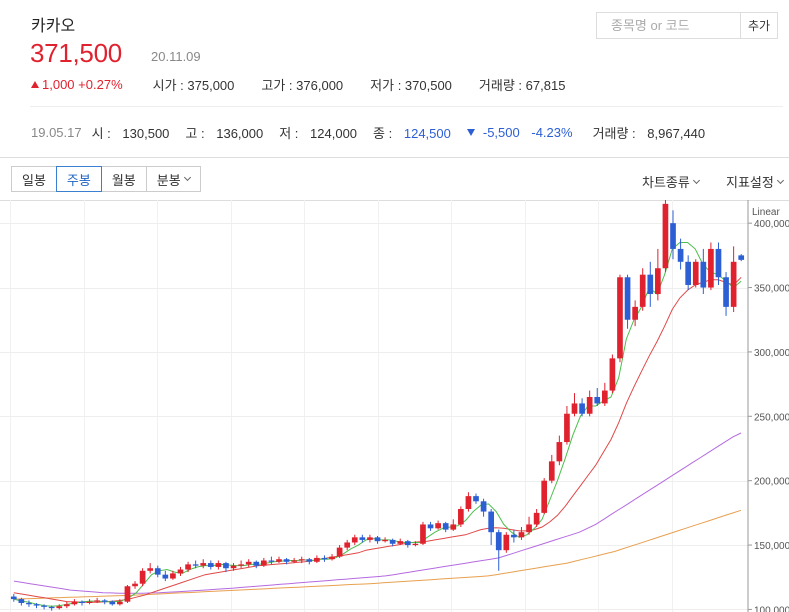 The image size is (789, 612). Describe the element at coordinates (123, 179) in the screenshot. I see `tab-monthly: 월봉` at that location.